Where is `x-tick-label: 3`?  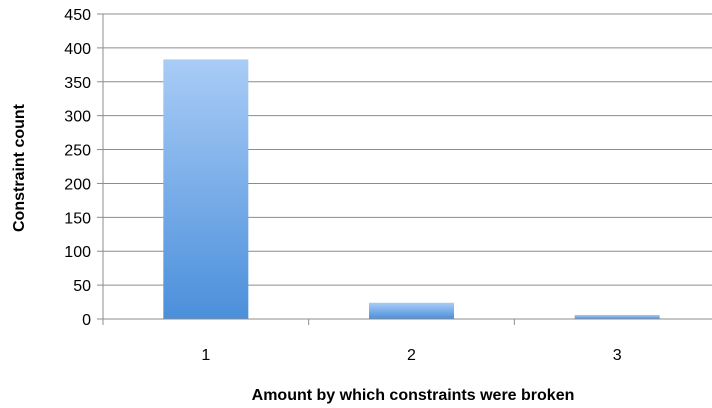 x-tick-label: 3 is located at coordinates (617, 355).